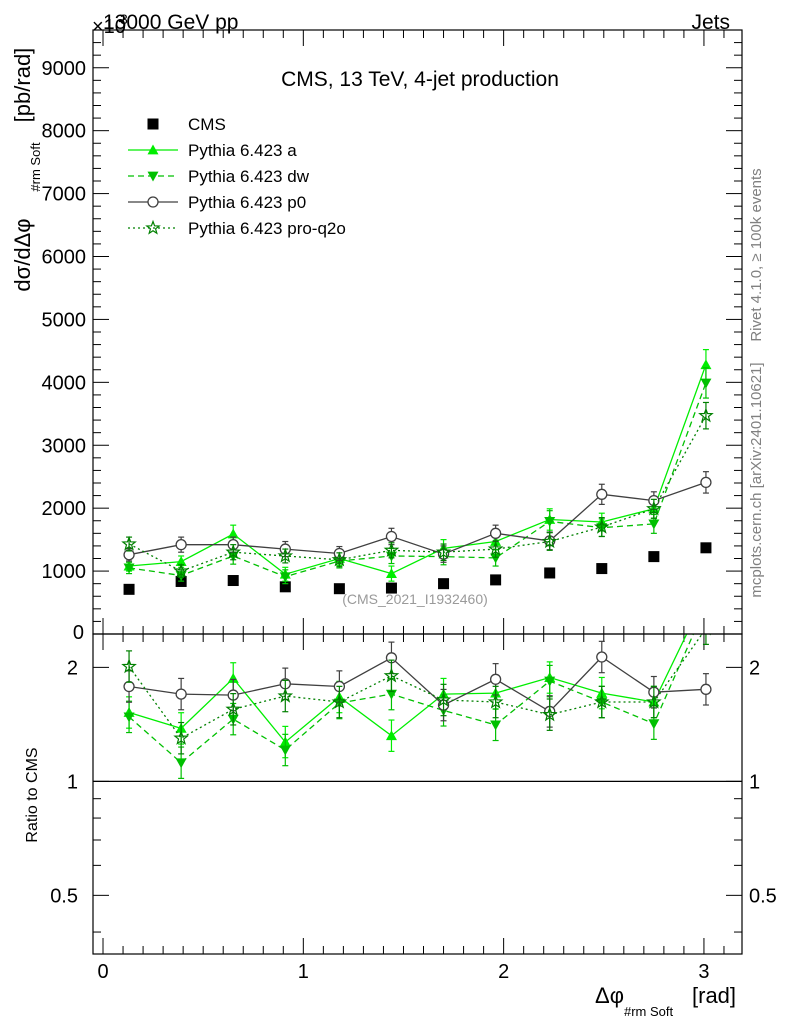  I want to click on y-tick-label-zero: 0, so click(78, 633).